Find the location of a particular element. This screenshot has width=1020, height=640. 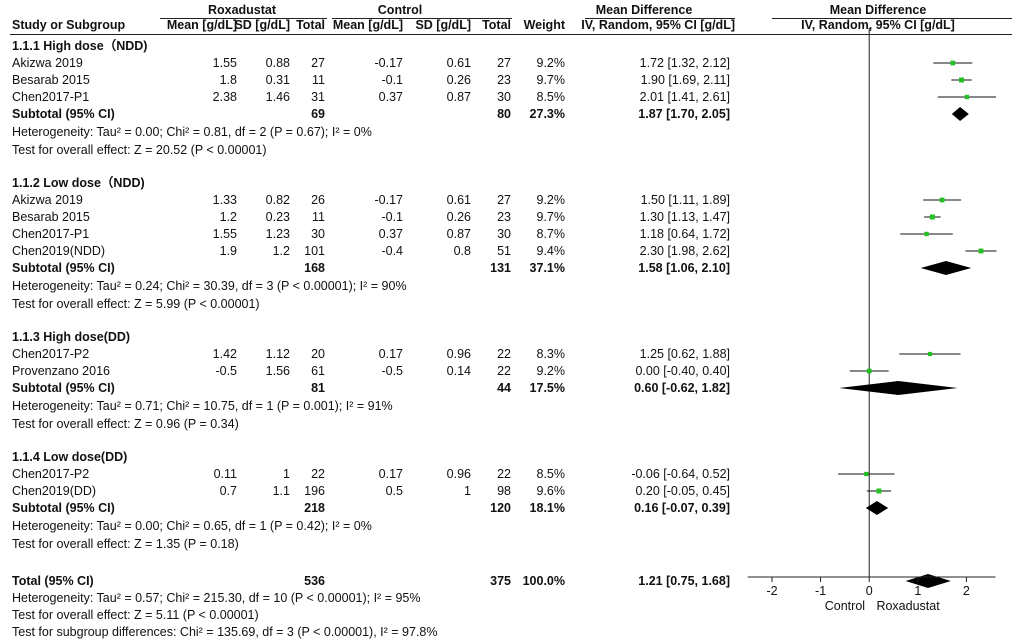

study-weight: 8.5% is located at coordinates (551, 474).